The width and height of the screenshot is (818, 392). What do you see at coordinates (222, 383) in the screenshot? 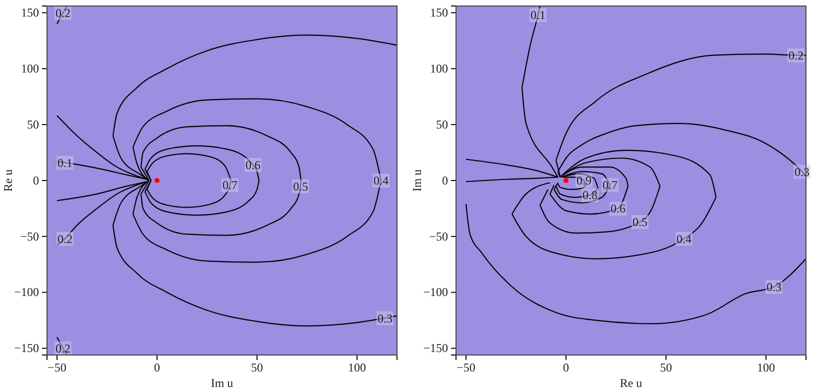
I see `x-axis-title: Im u` at bounding box center [222, 383].